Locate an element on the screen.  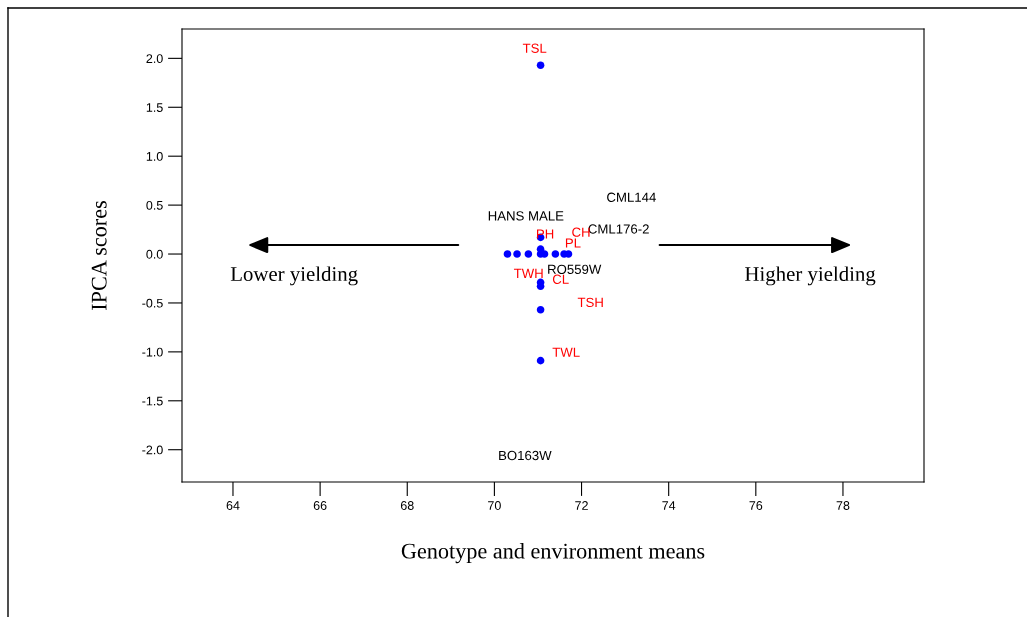
annotation: CML176-2 is located at coordinates (618, 229).